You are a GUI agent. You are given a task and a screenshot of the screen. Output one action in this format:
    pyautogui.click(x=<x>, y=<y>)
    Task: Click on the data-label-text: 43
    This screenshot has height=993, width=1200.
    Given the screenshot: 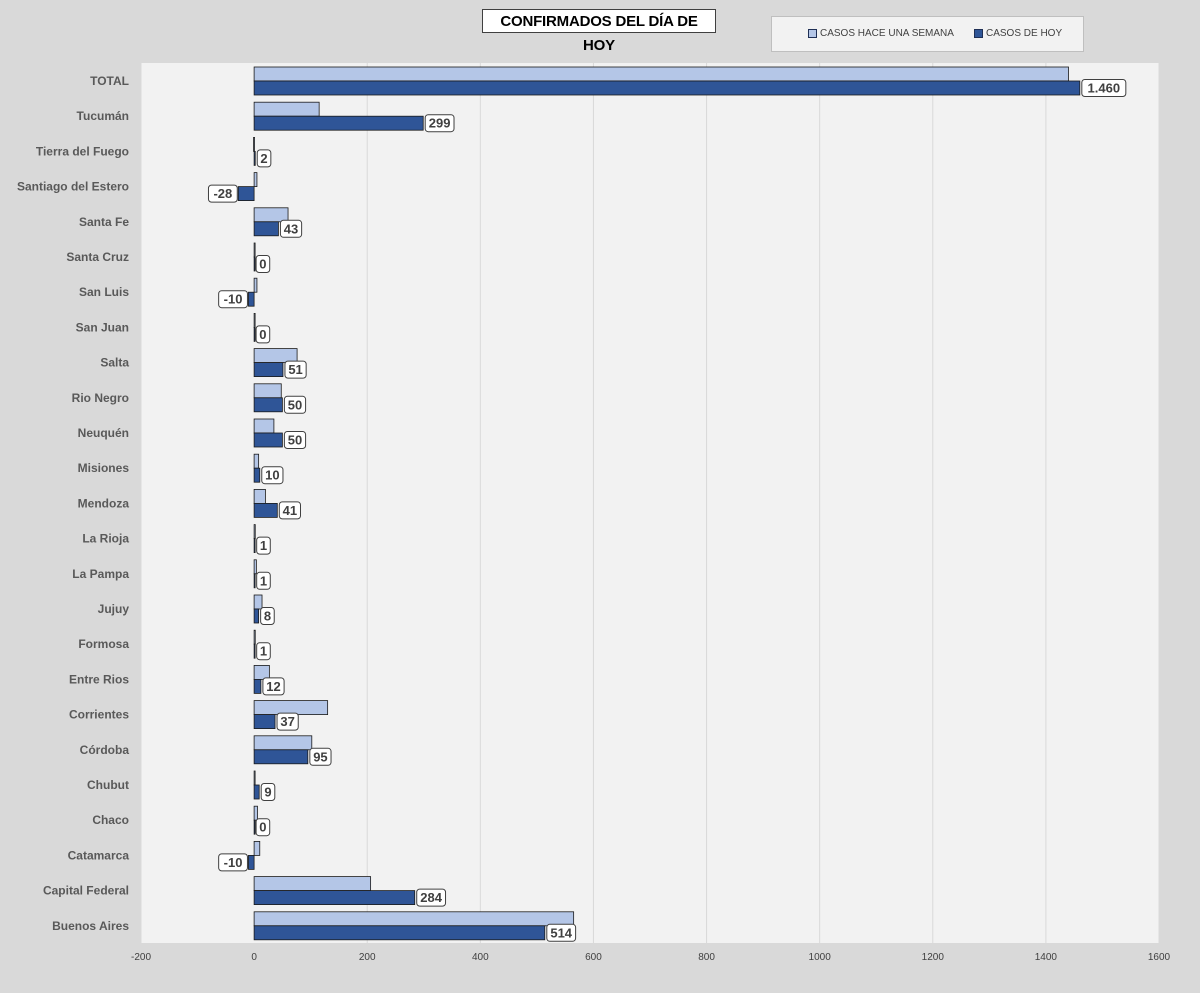 What is the action you would take?
    pyautogui.click(x=291, y=228)
    